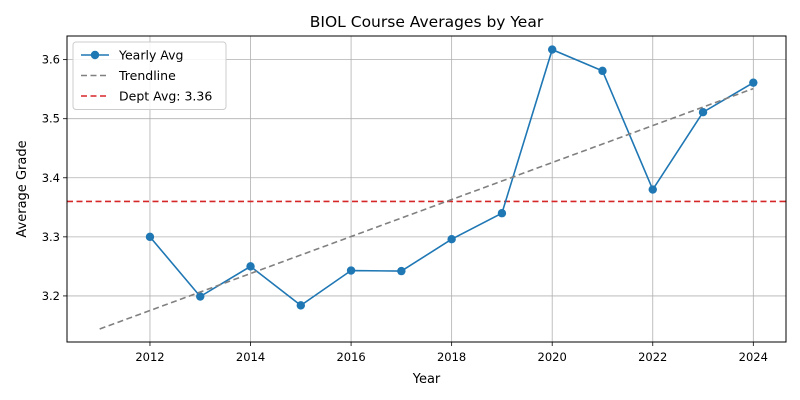 This screenshot has height=400, width=800. What do you see at coordinates (250, 357) in the screenshot?
I see `x-tick-label: 2014` at bounding box center [250, 357].